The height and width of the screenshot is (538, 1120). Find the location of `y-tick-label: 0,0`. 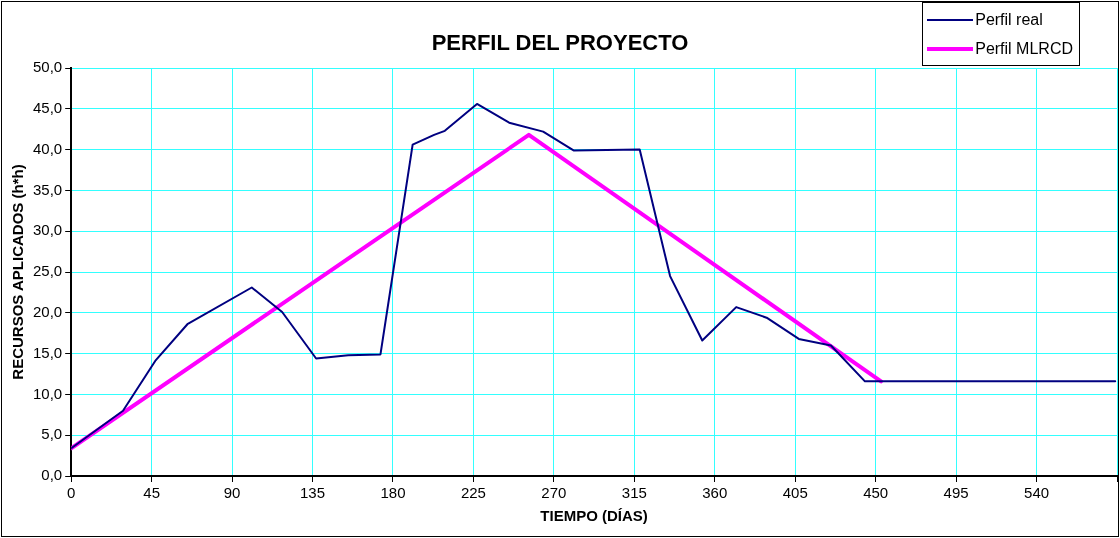

y-tick-label: 0,0 is located at coordinates (52, 475).